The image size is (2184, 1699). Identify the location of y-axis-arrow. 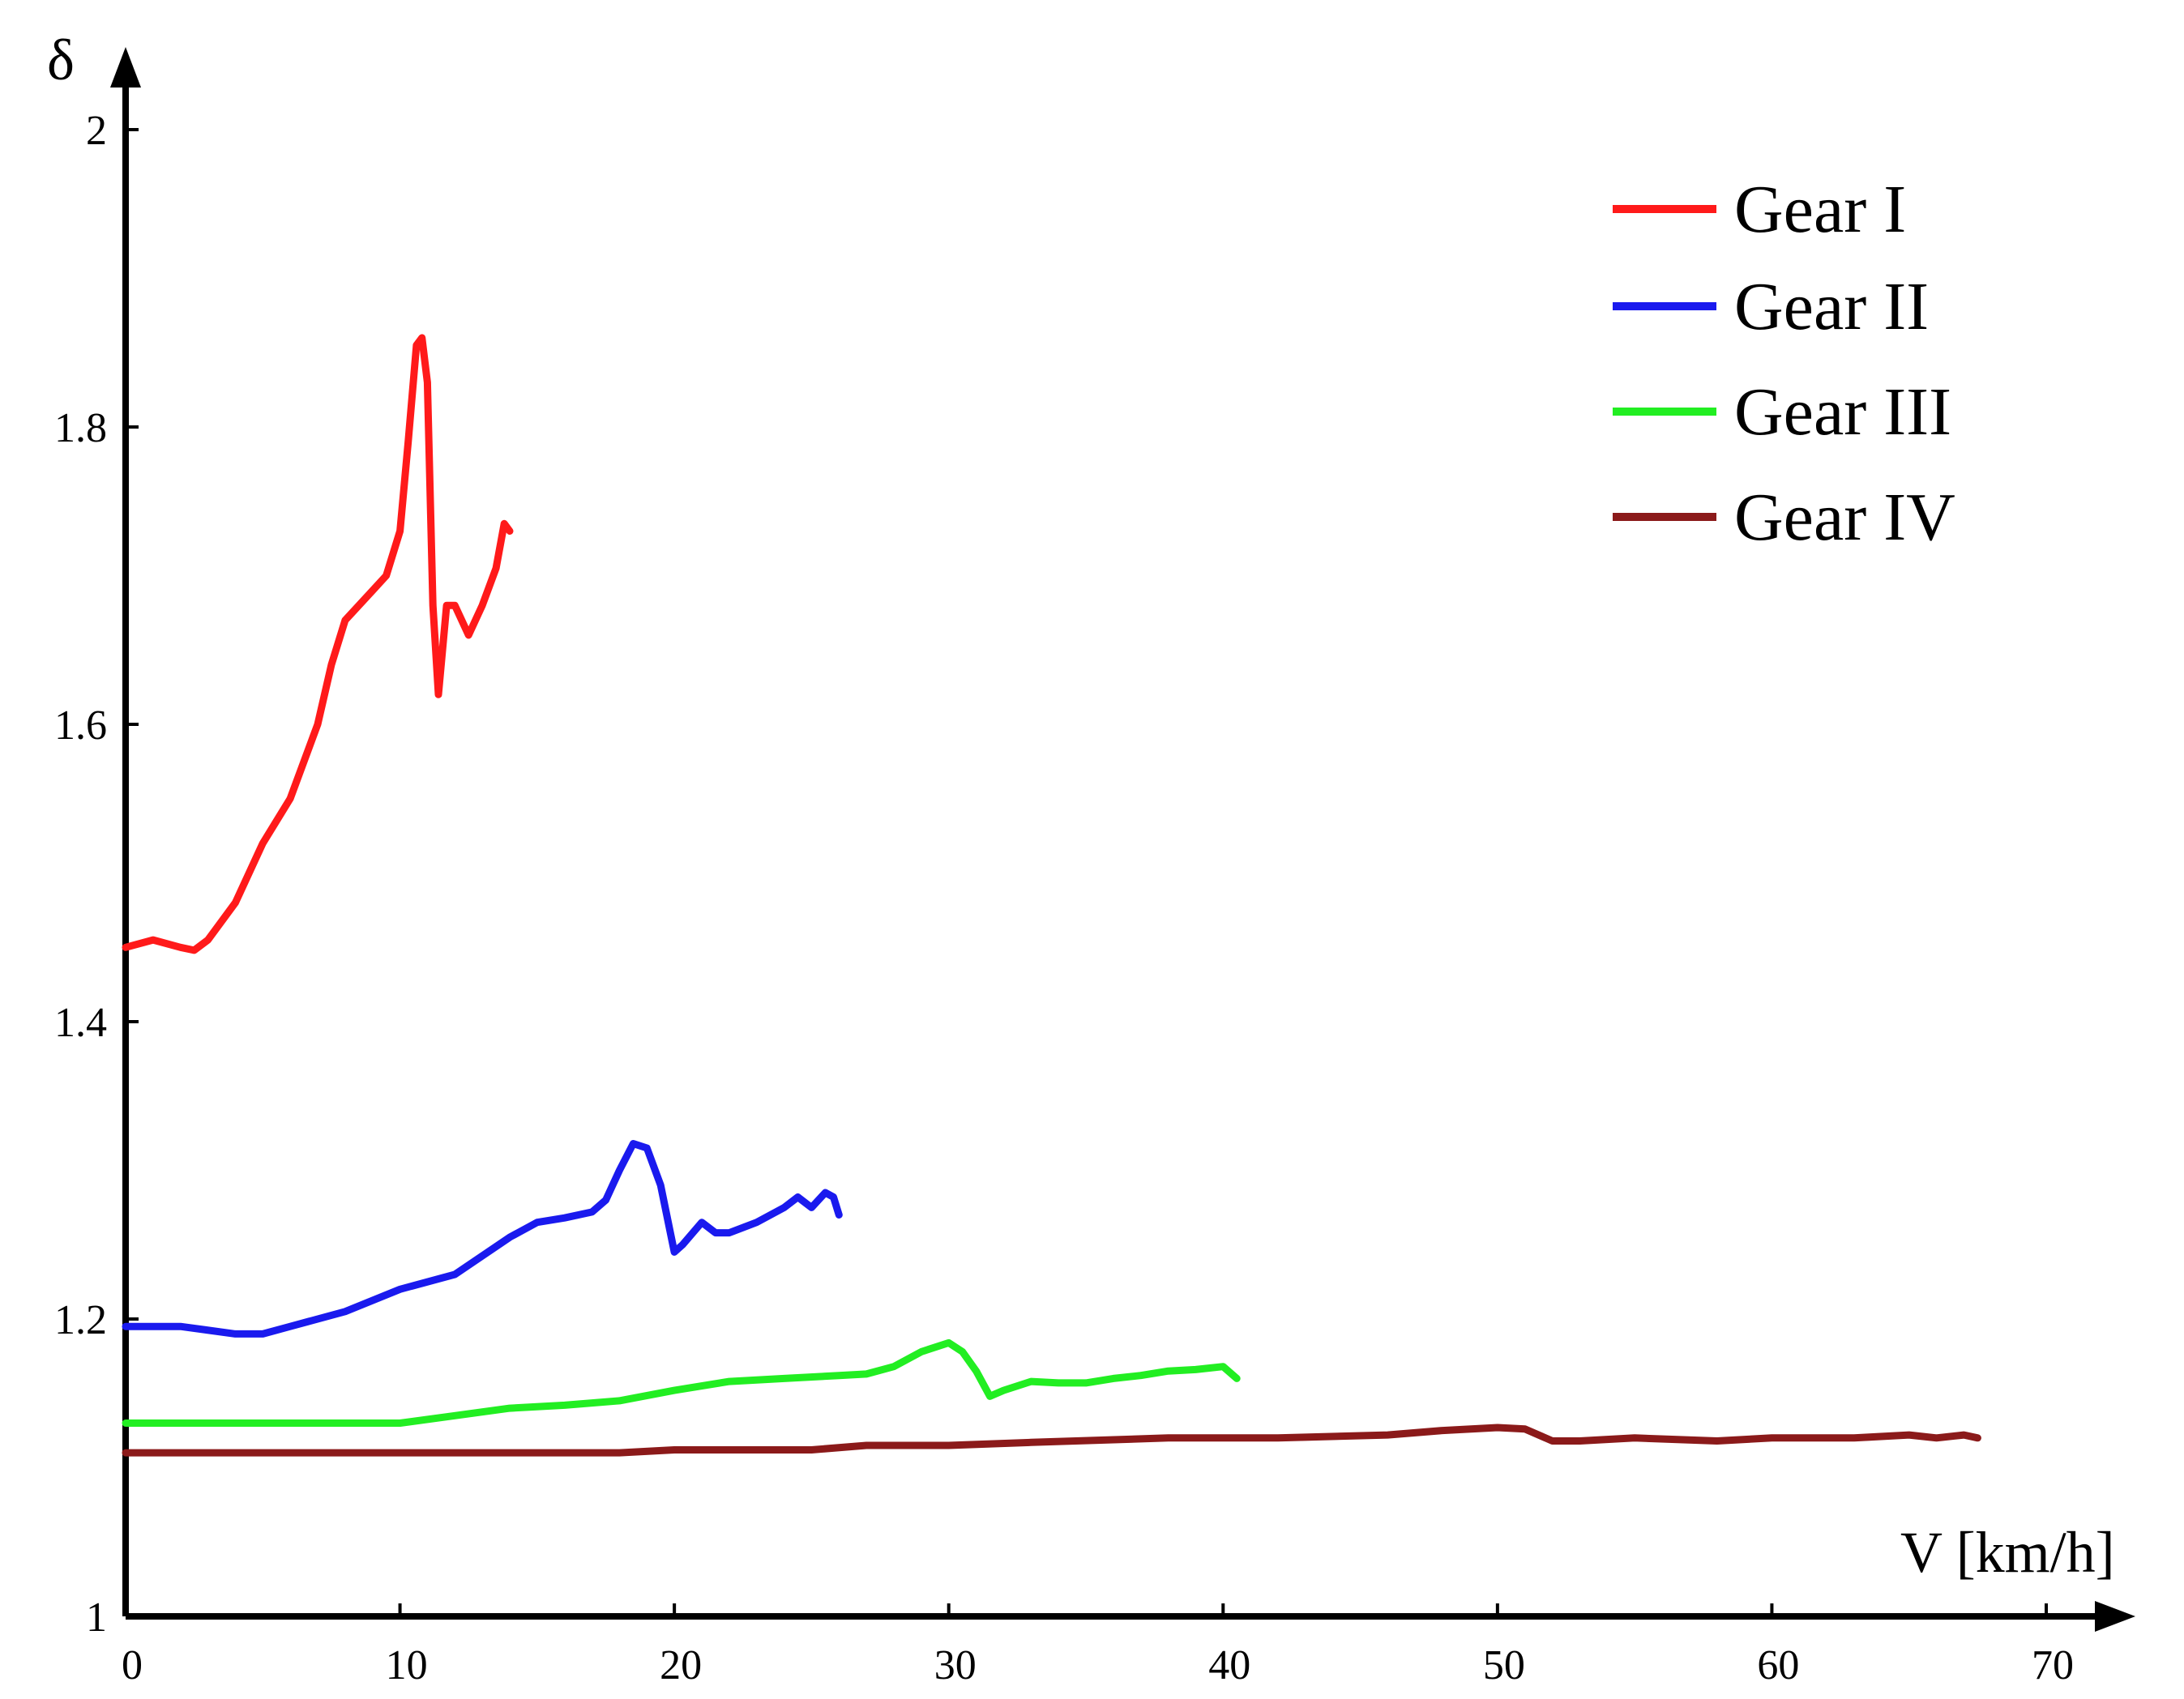
(126, 67).